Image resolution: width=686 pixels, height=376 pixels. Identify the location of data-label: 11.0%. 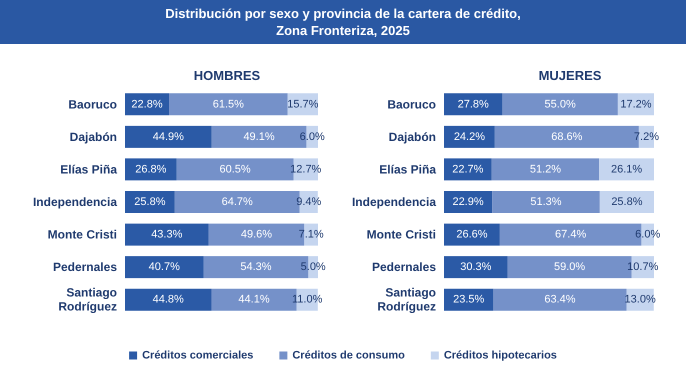
(307, 300).